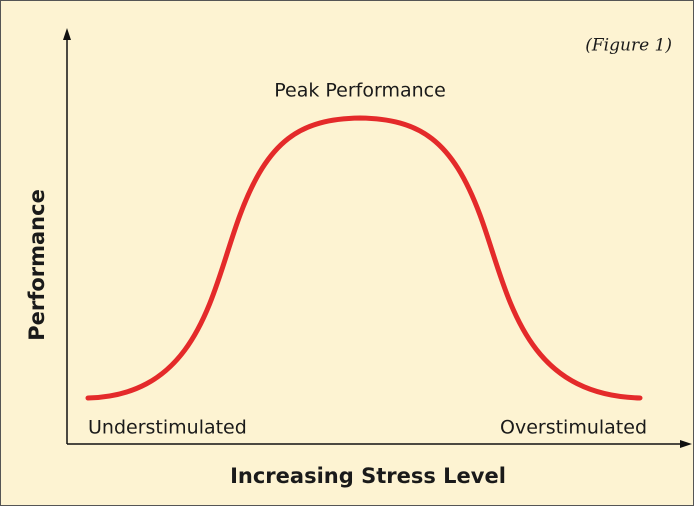  What do you see at coordinates (360, 91) in the screenshot?
I see `peak-label: Peak Performance` at bounding box center [360, 91].